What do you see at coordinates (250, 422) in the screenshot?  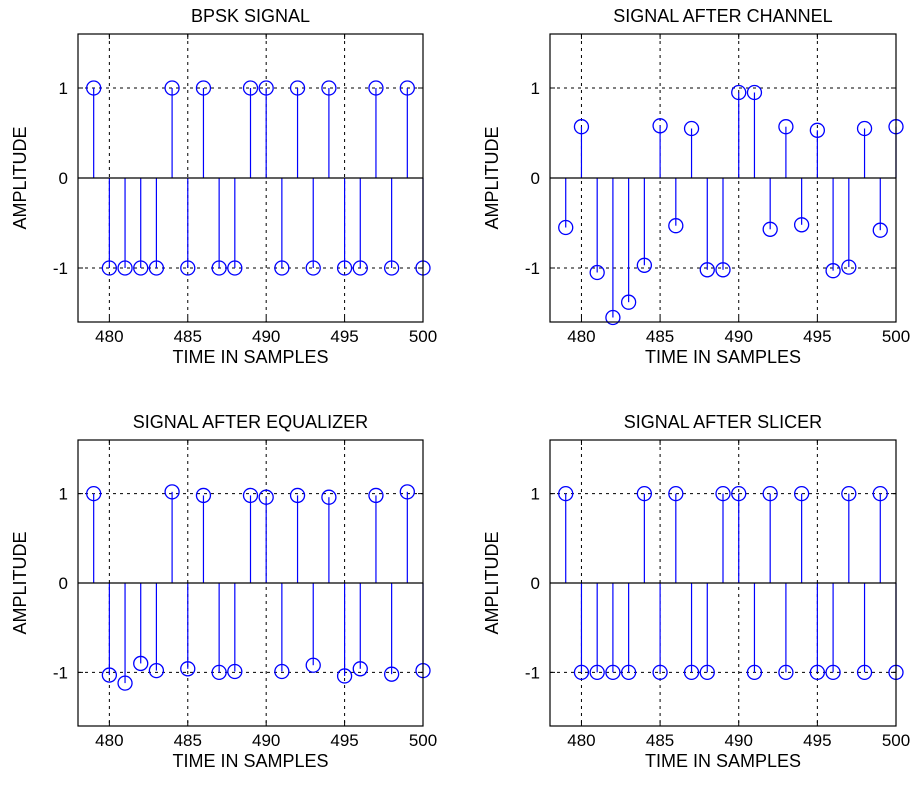 I see `chart-title: SIGNAL AFTER EQUALIZER` at bounding box center [250, 422].